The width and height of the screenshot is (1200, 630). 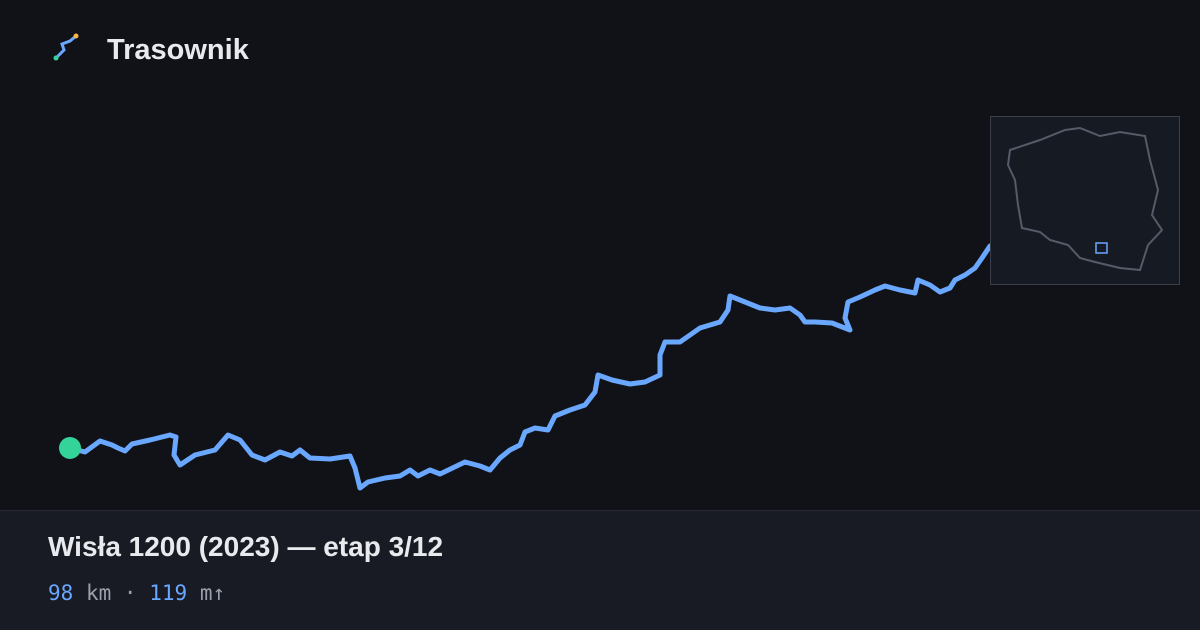 What do you see at coordinates (66, 47) in the screenshot?
I see `logo` at bounding box center [66, 47].